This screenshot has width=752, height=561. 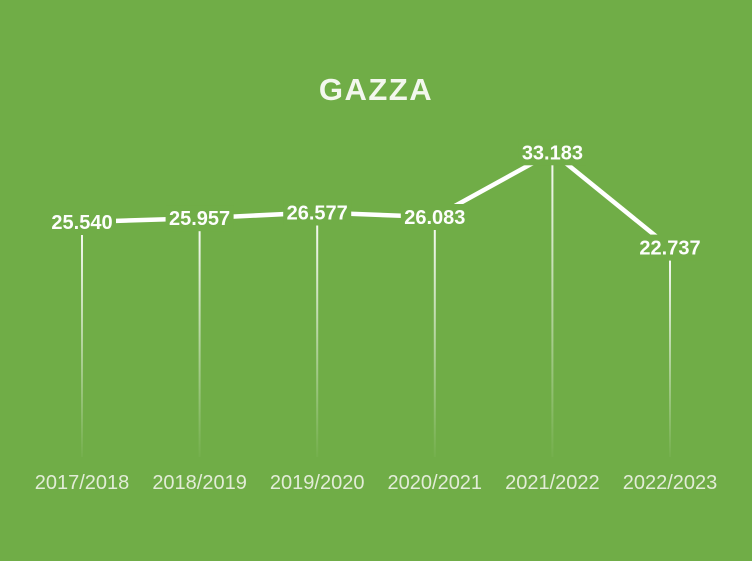 What do you see at coordinates (82, 483) in the screenshot?
I see `category-label: 2017/2018` at bounding box center [82, 483].